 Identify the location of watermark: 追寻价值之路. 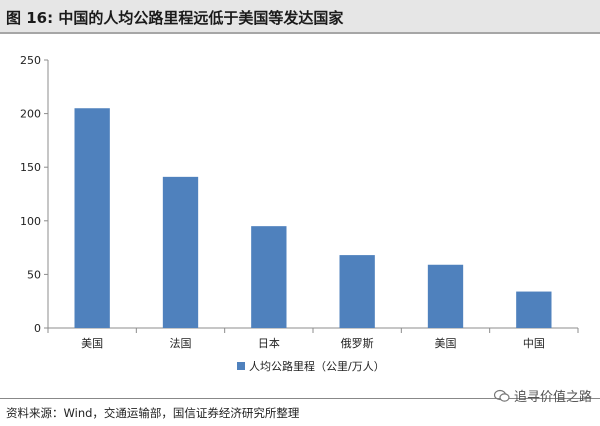
(542, 395).